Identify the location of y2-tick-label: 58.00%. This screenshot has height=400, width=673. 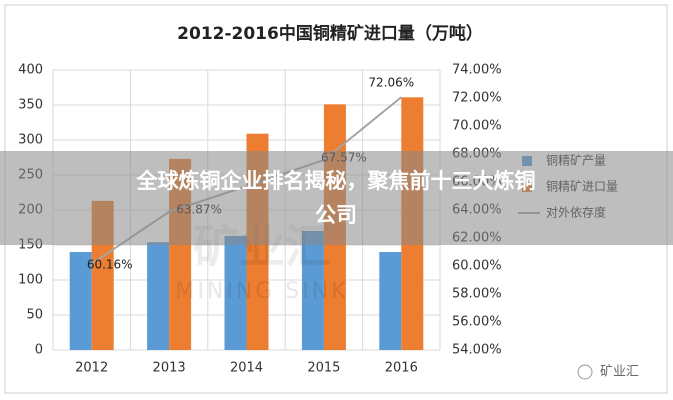
(477, 294).